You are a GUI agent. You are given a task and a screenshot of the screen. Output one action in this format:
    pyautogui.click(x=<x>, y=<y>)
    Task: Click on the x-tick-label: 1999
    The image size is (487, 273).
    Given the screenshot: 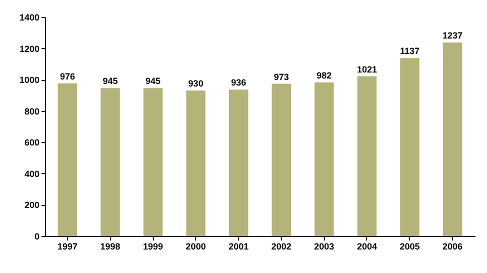 What is the action you would take?
    pyautogui.click(x=153, y=247)
    